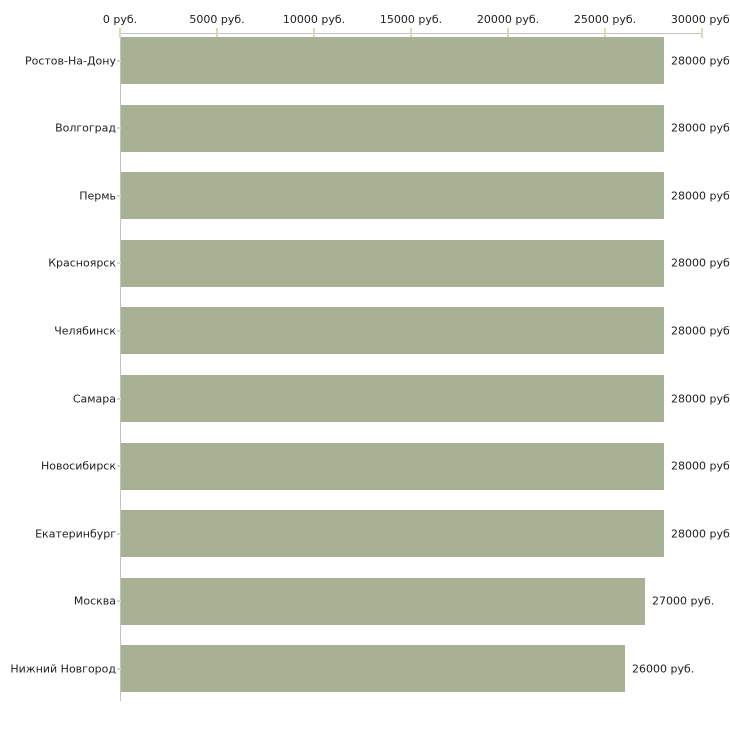  I want to click on category-label: Красноярск, so click(82, 263).